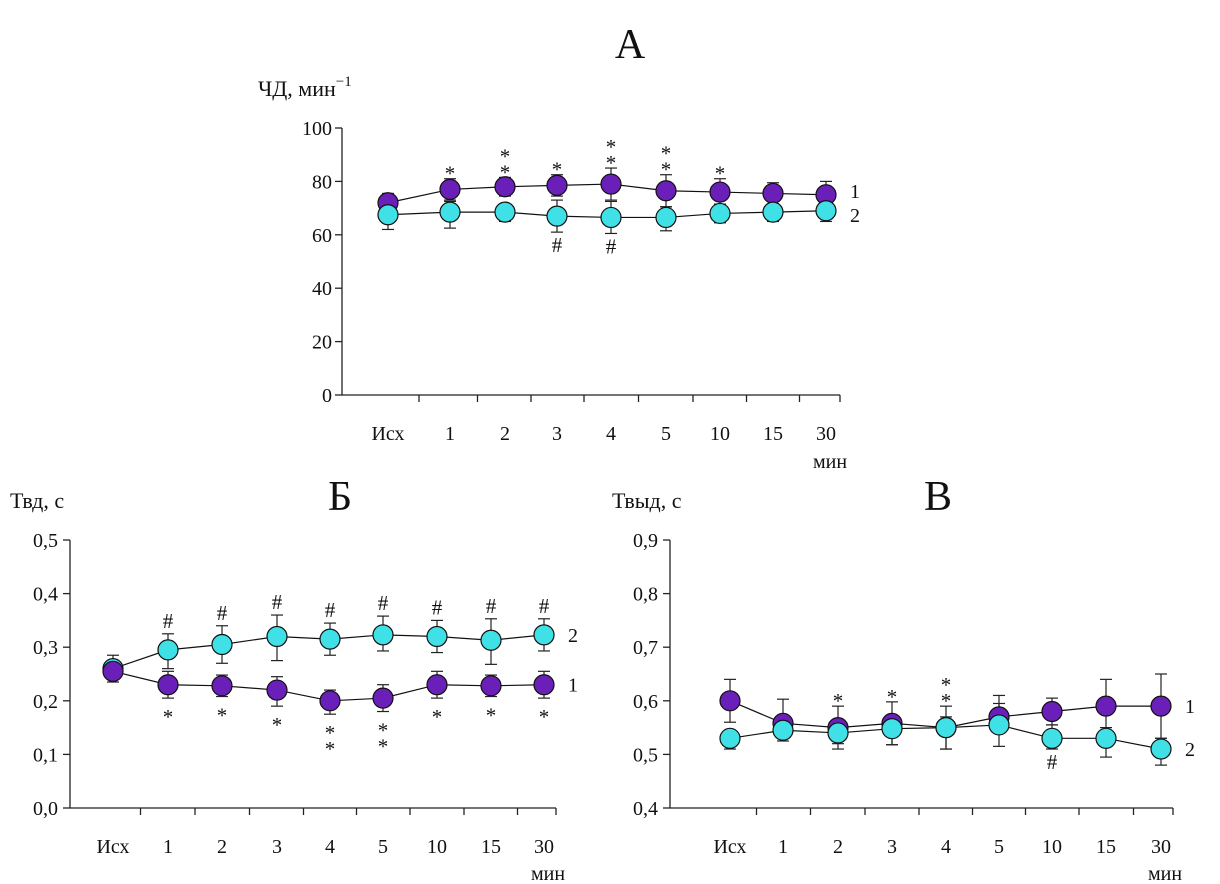 This screenshot has height=884, width=1220. I want to click on y-axis-label-exponent: −1, so click(344, 82).